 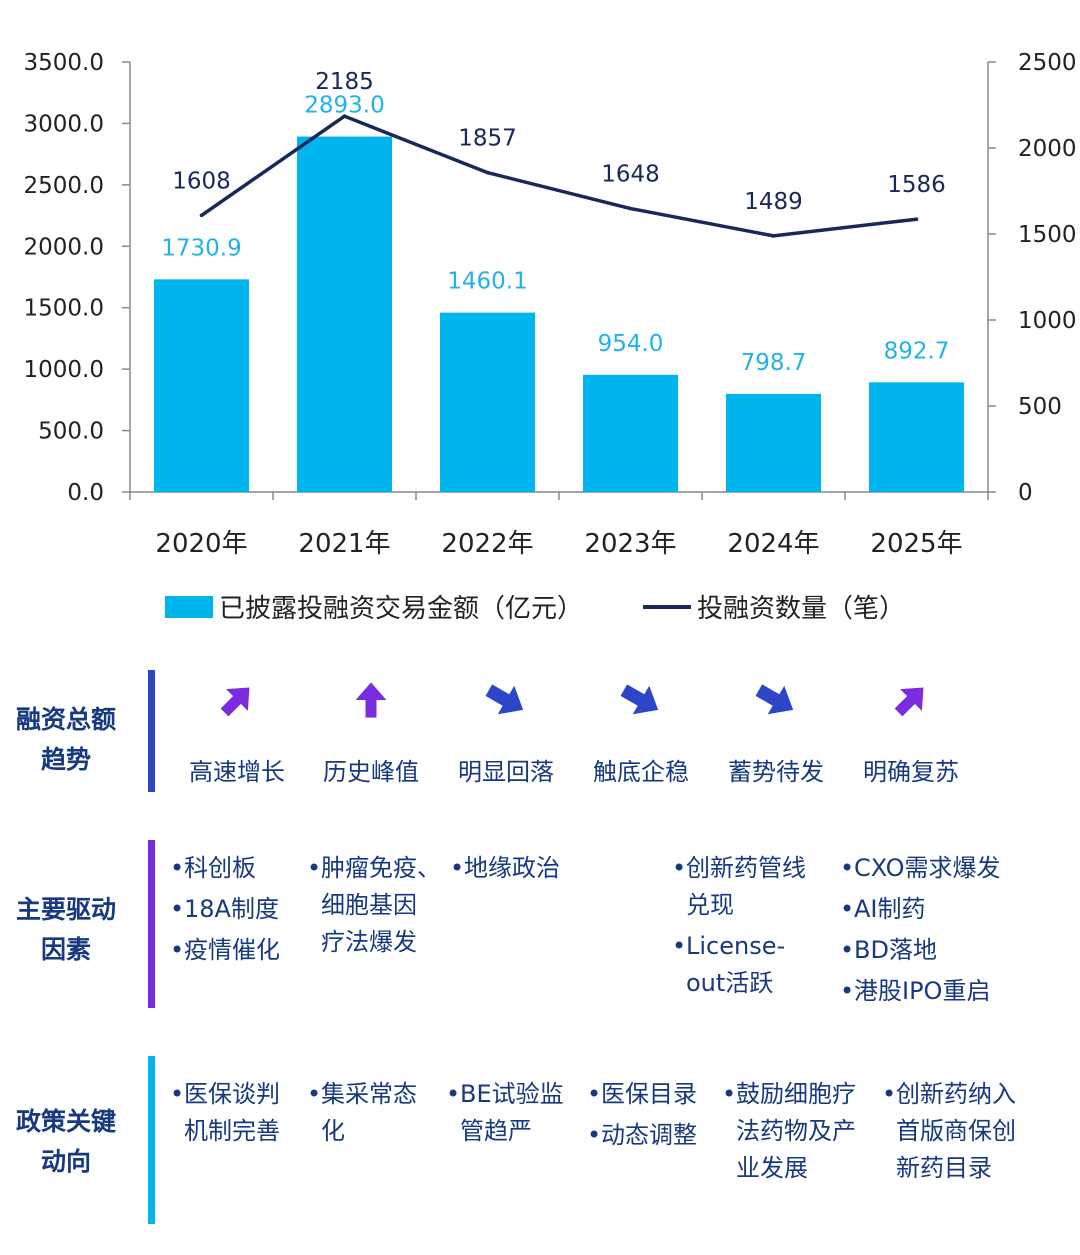 What do you see at coordinates (667, 606) in the screenshot?
I see `legend-line-swatch` at bounding box center [667, 606].